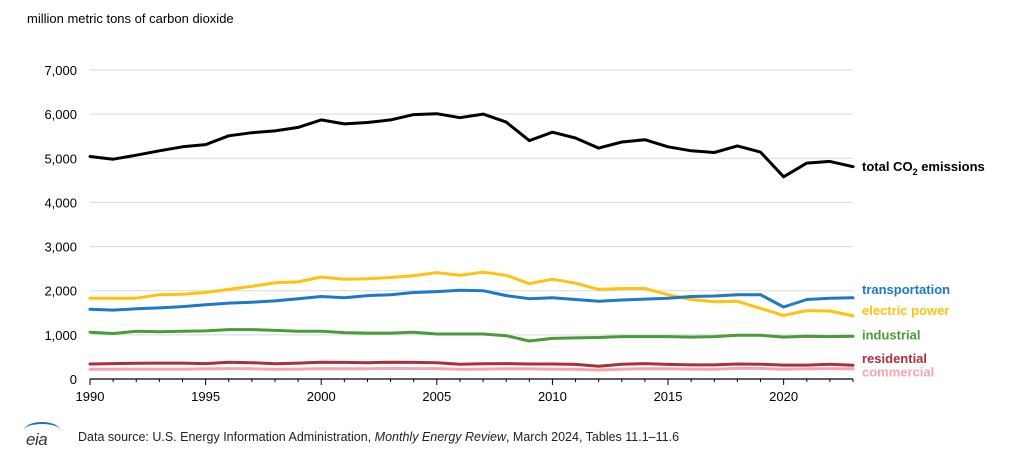 Image resolution: width=1013 pixels, height=452 pixels. What do you see at coordinates (60, 335) in the screenshot?
I see `y-tick-label: 1,000` at bounding box center [60, 335].